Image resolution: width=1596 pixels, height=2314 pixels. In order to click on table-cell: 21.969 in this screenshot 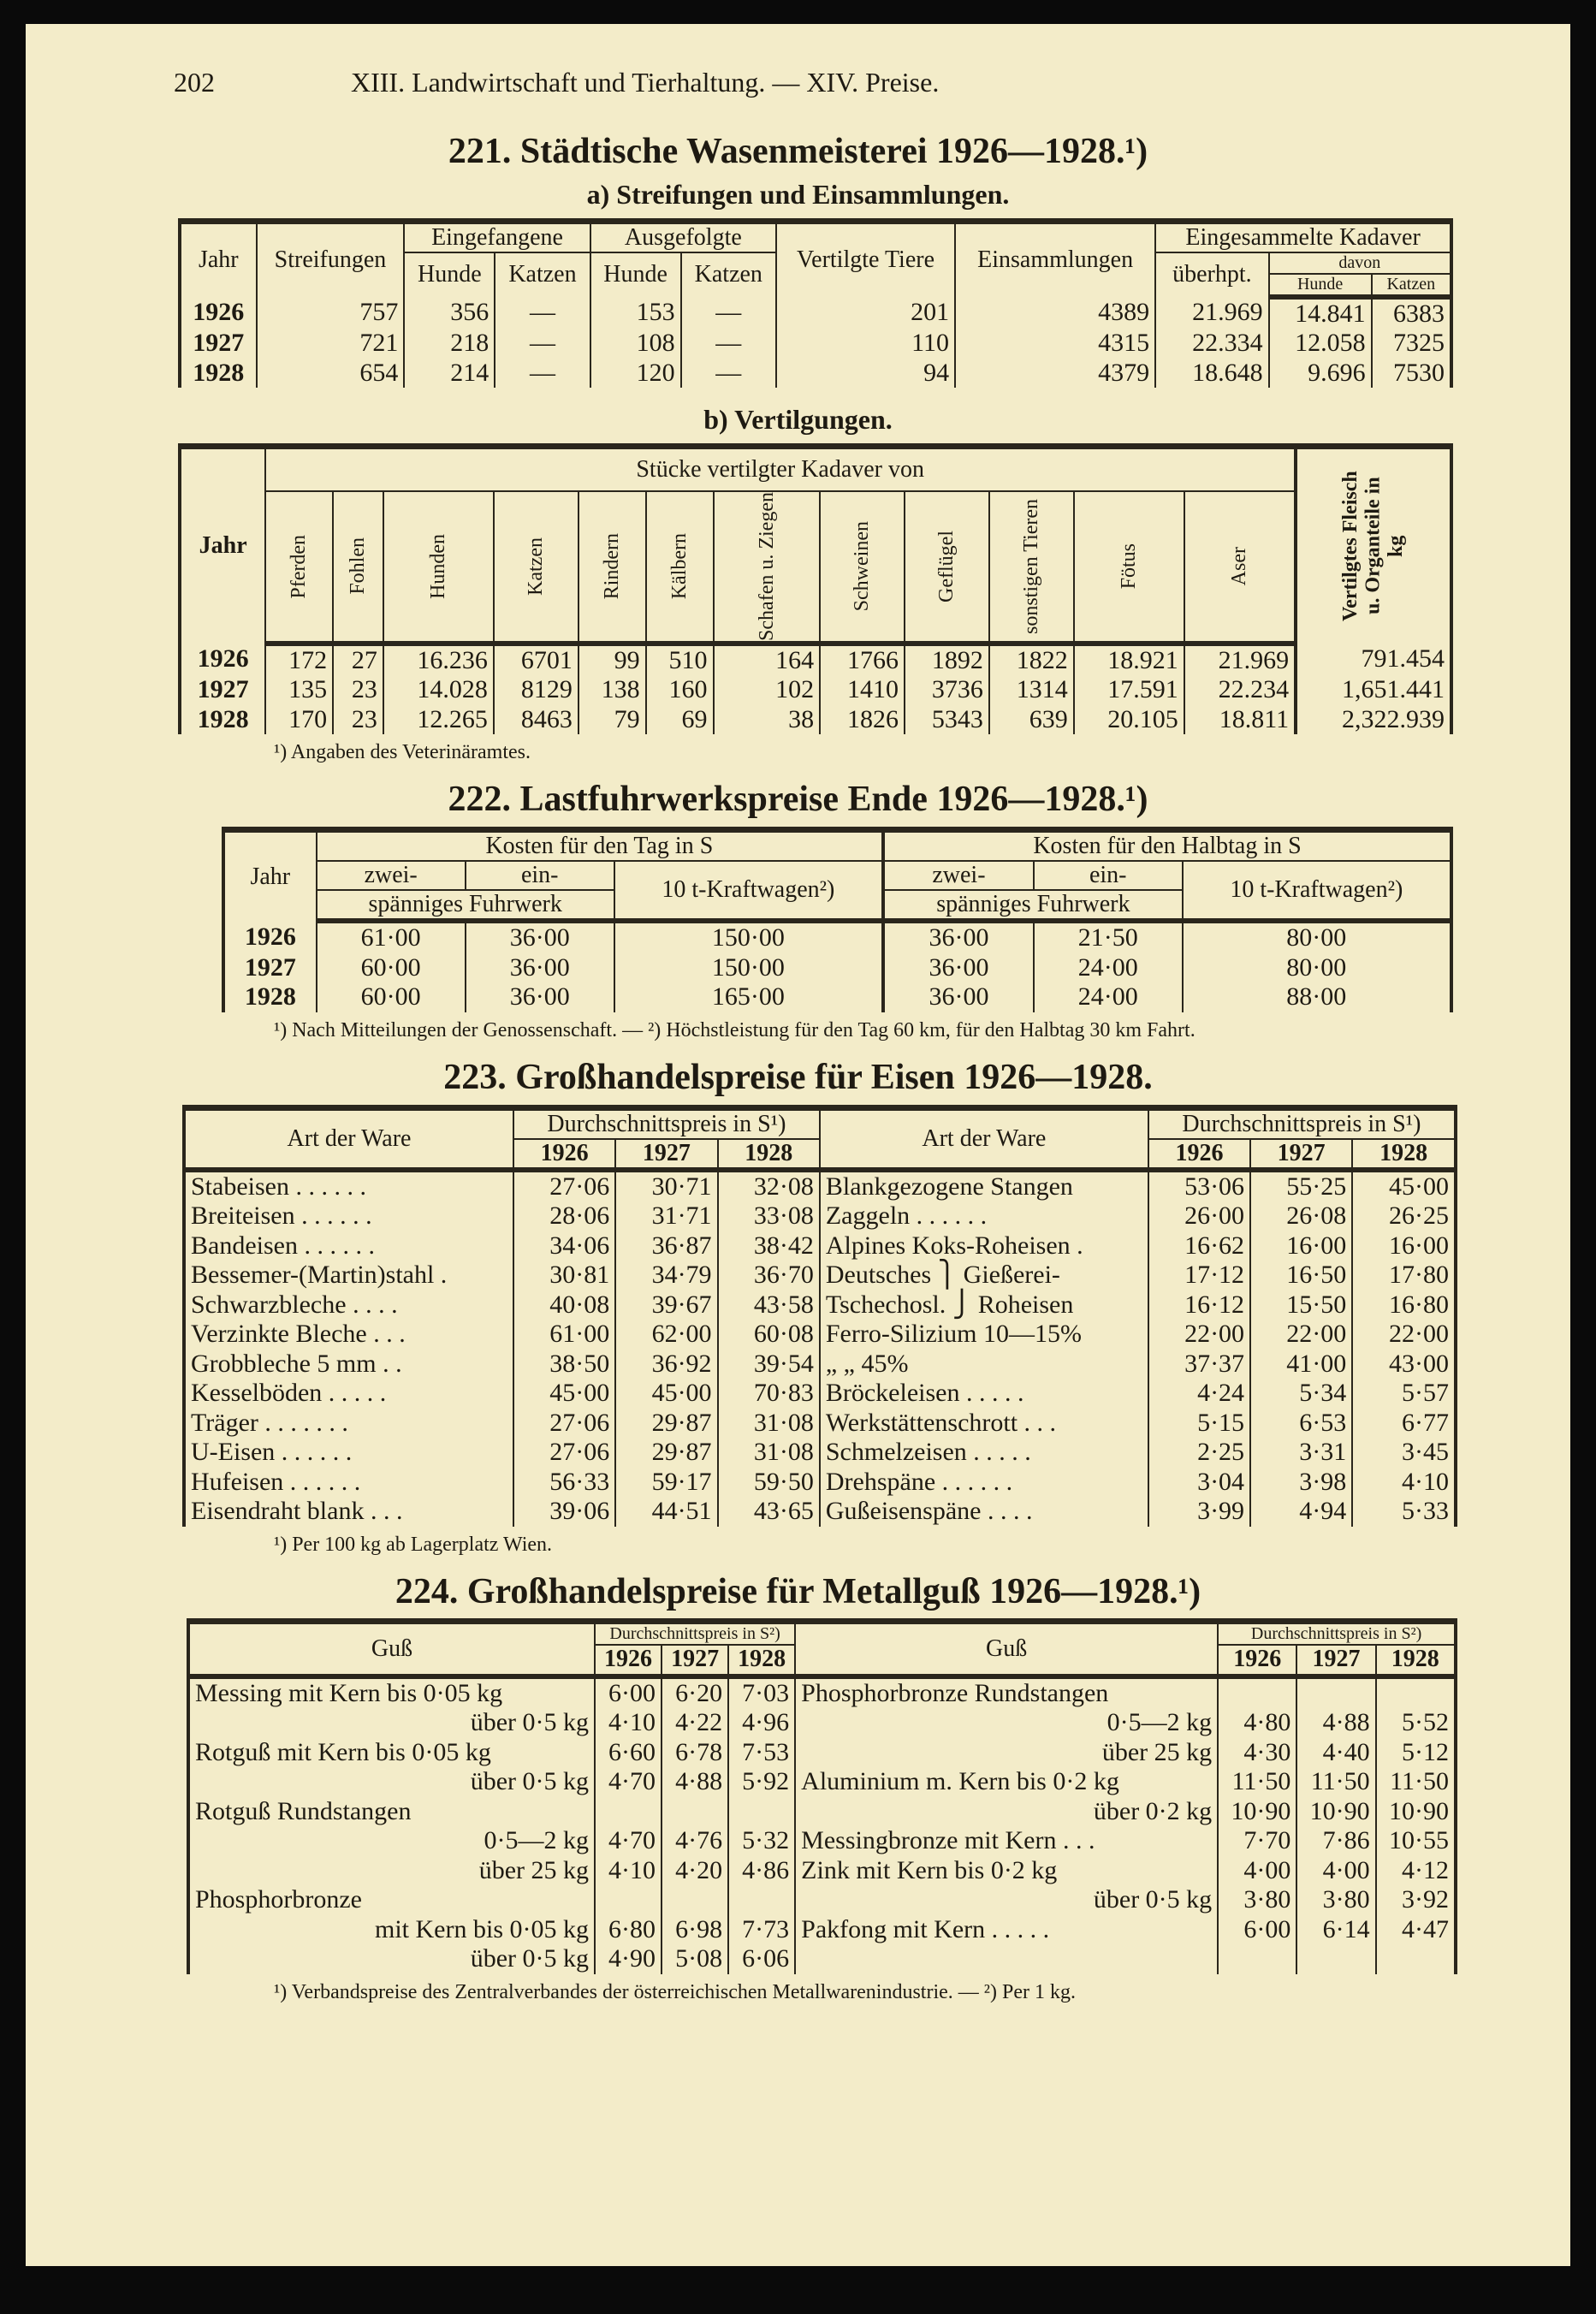, I will do `click(1239, 659)`.